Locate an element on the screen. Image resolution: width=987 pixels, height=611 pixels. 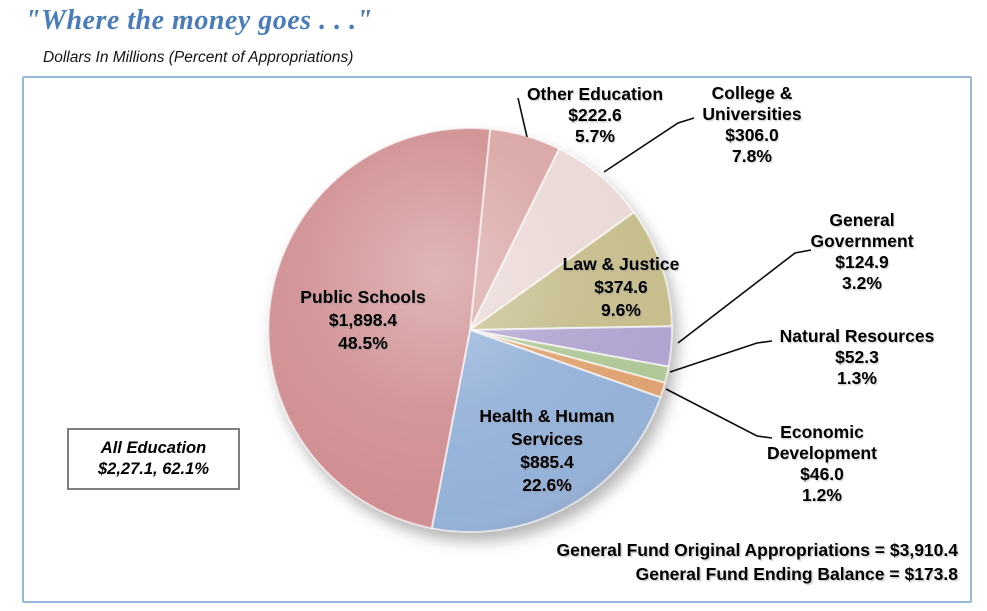
pie-label-line: 1.2% is located at coordinates (822, 495).